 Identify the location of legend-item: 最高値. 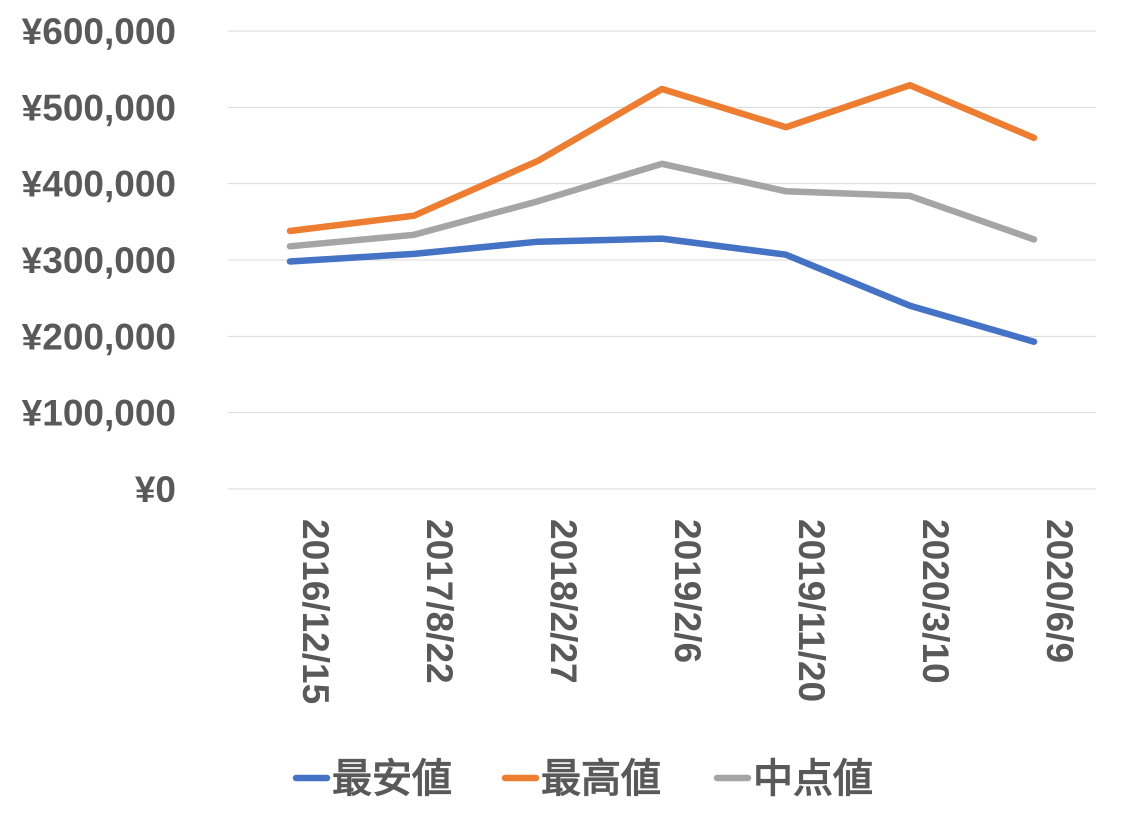
(581, 779).